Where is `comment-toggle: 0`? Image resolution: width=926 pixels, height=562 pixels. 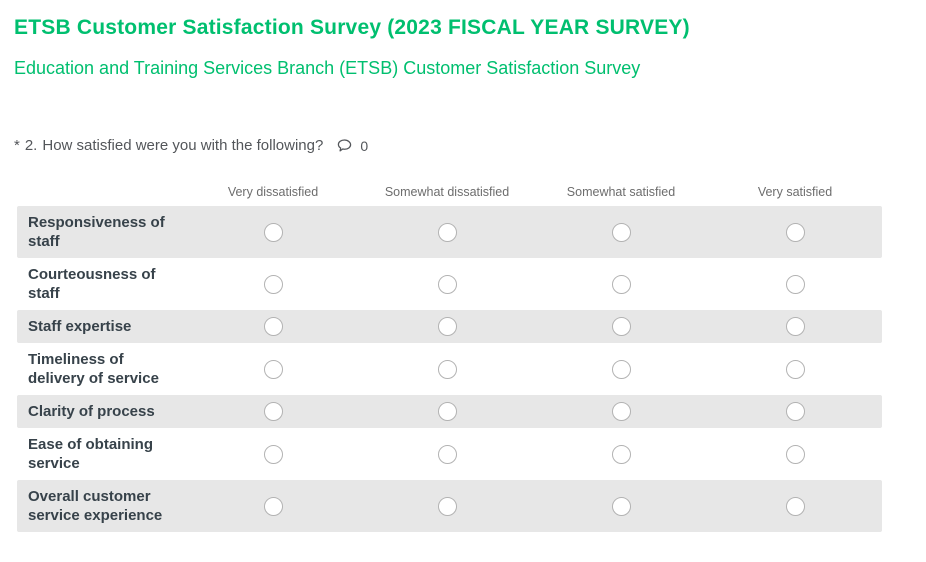
comment-toggle: 0 is located at coordinates (352, 145).